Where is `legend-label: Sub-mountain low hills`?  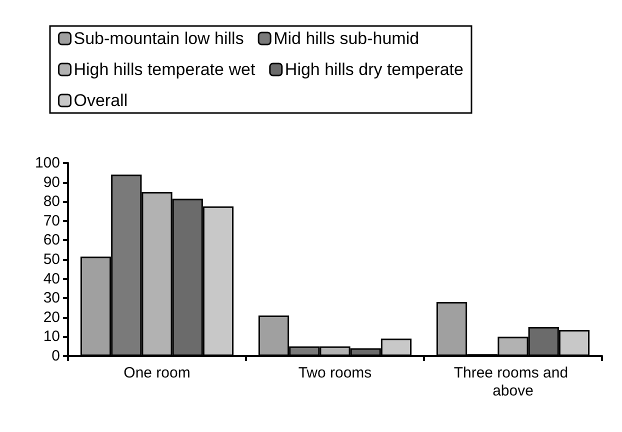 legend-label: Sub-mountain low hills is located at coordinates (159, 38).